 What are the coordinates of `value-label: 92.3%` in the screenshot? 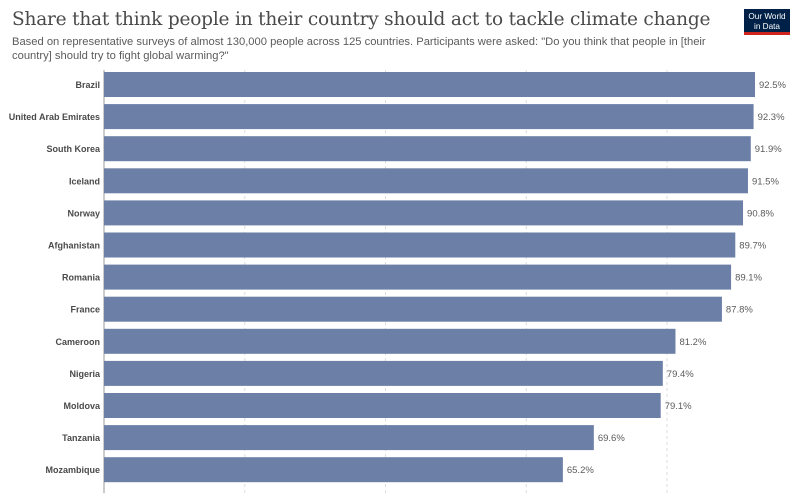 It's located at (771, 117).